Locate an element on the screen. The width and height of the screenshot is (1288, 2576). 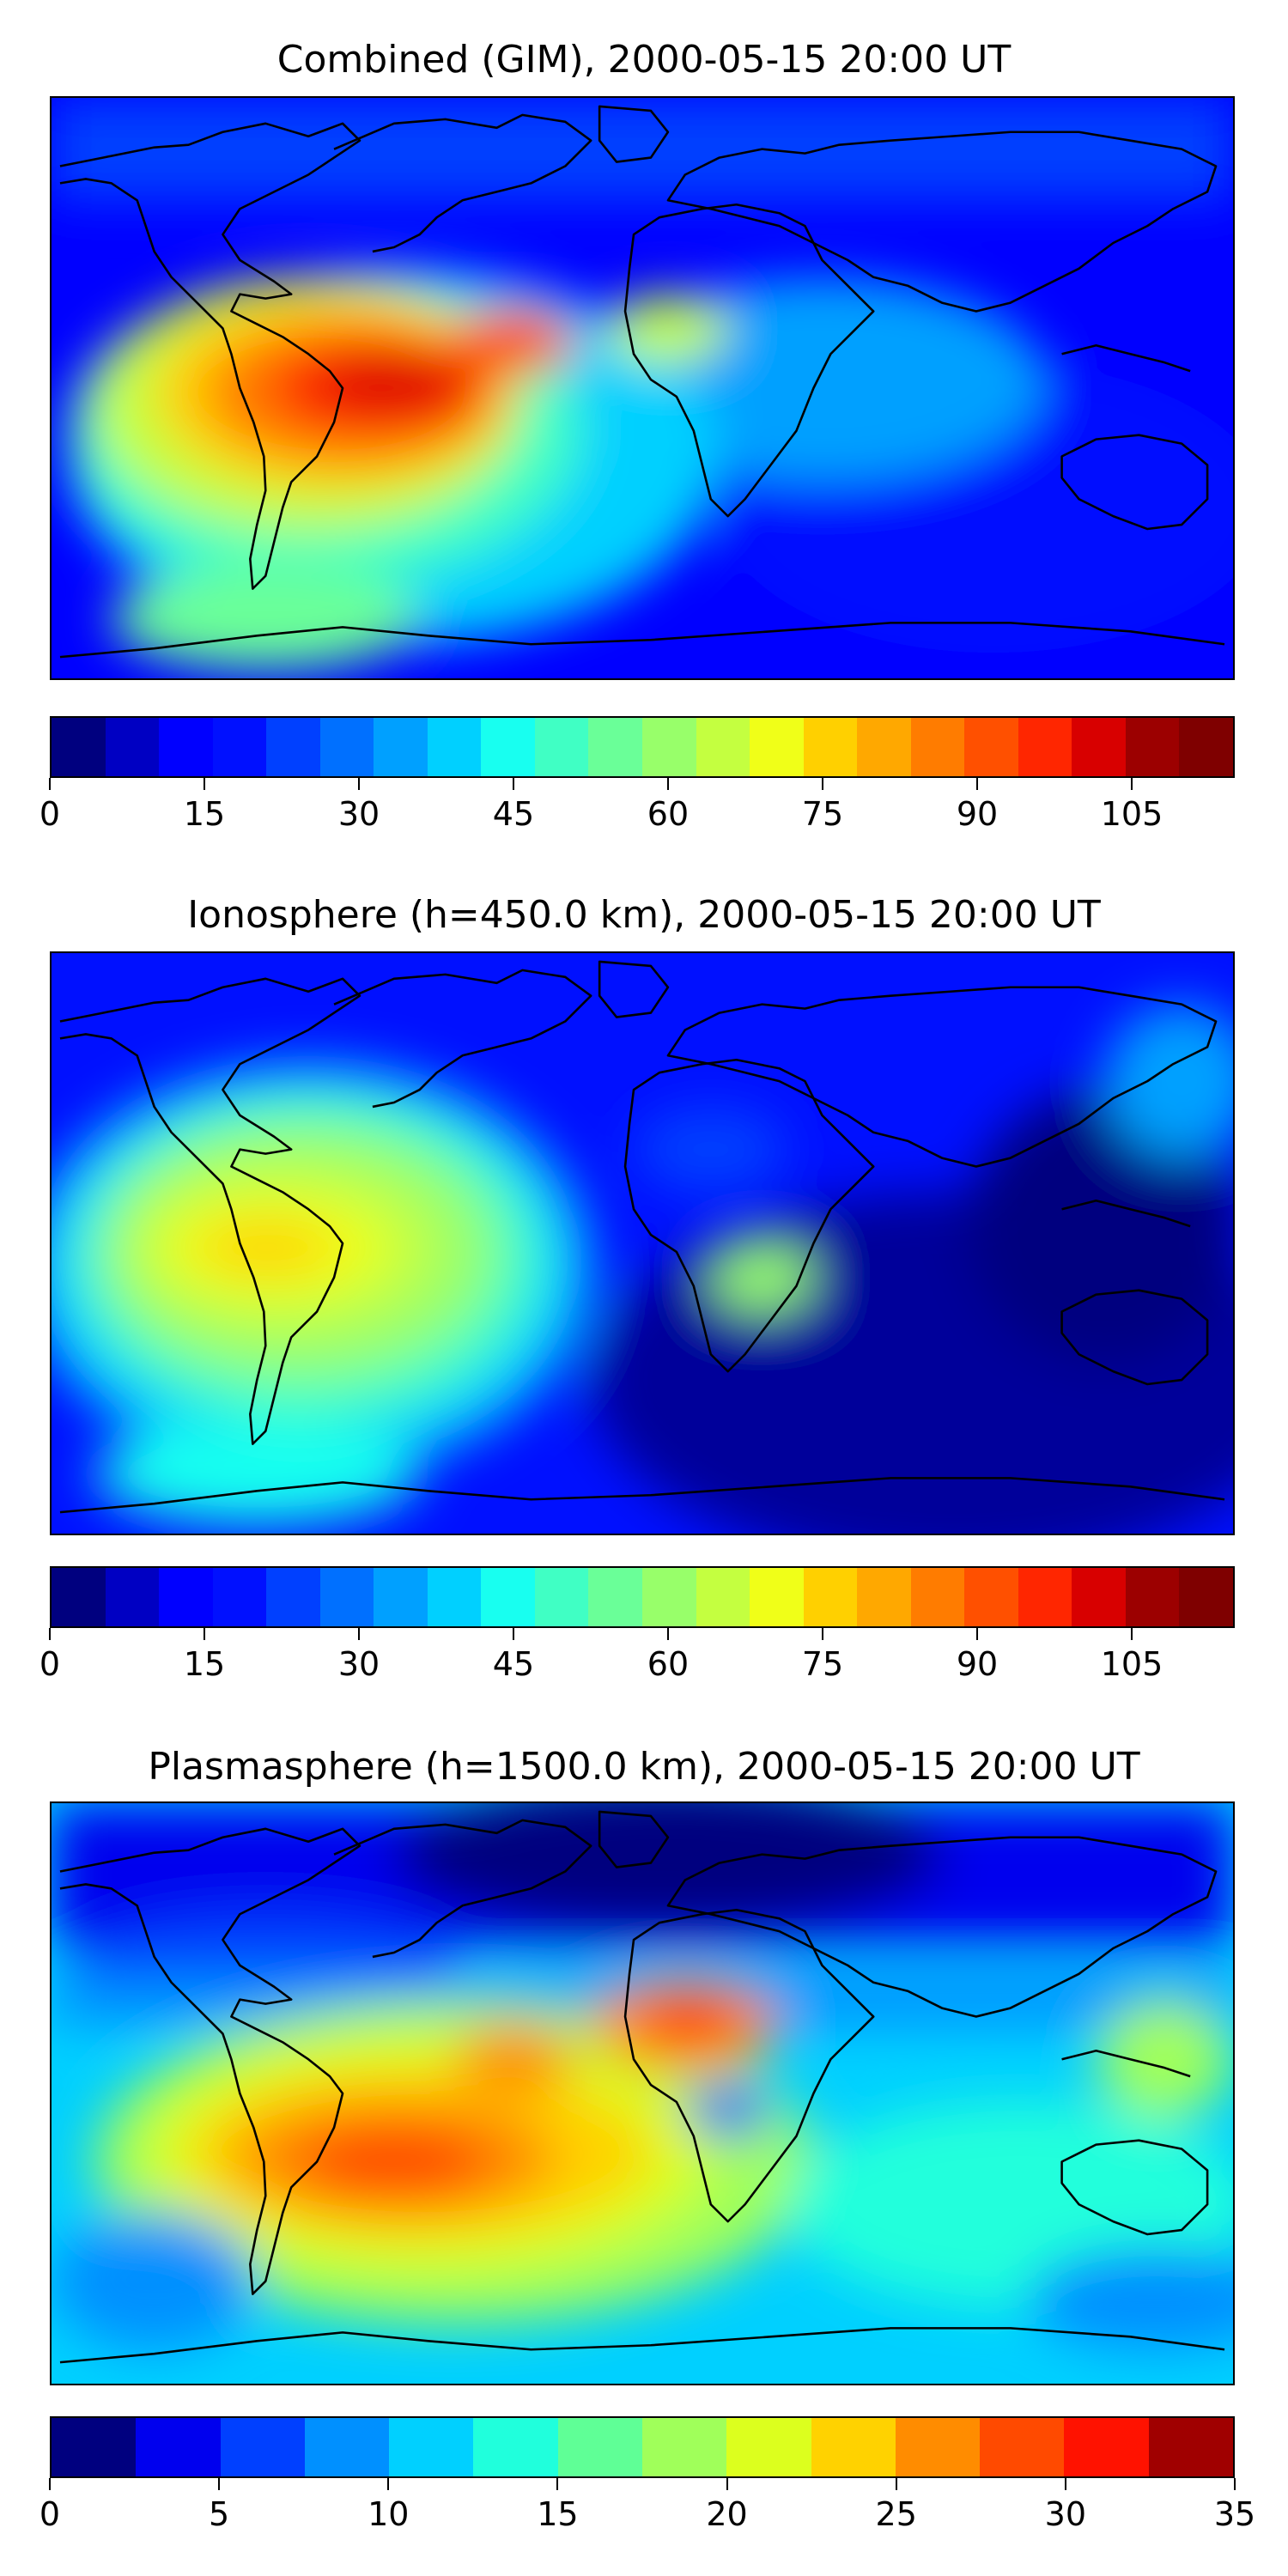
colorbar-tick-label: 10 is located at coordinates (389, 2514).